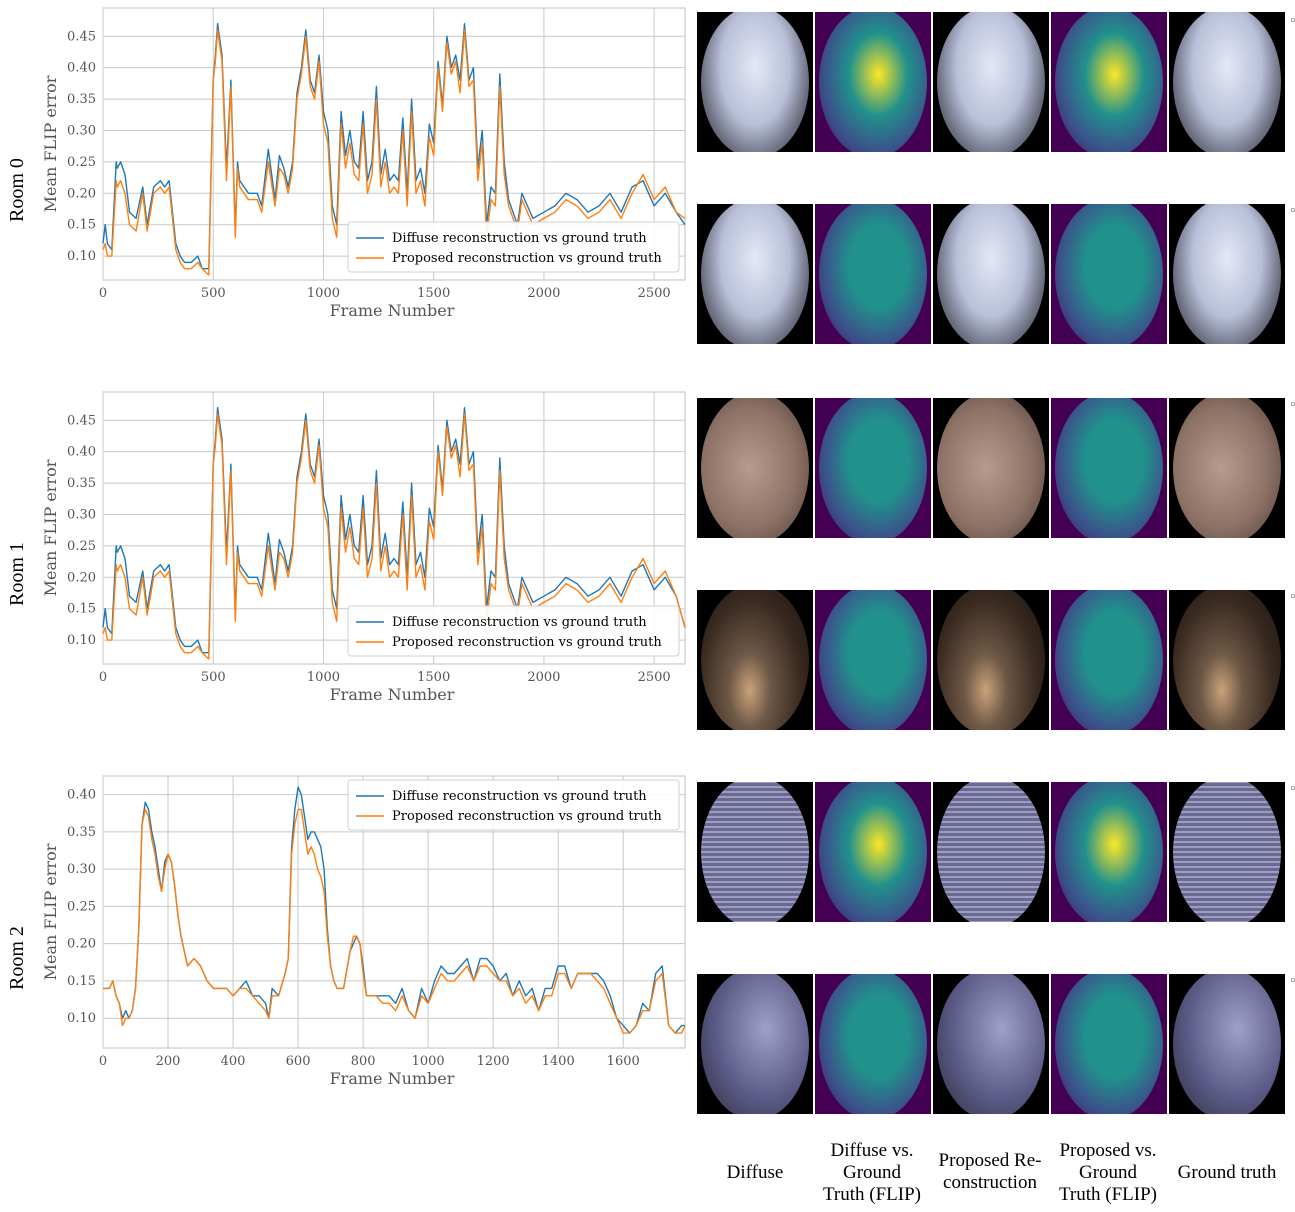 Image resolution: width=1295 pixels, height=1212 pixels. What do you see at coordinates (298, 1061) in the screenshot?
I see `x-tick-label: 600` at bounding box center [298, 1061].